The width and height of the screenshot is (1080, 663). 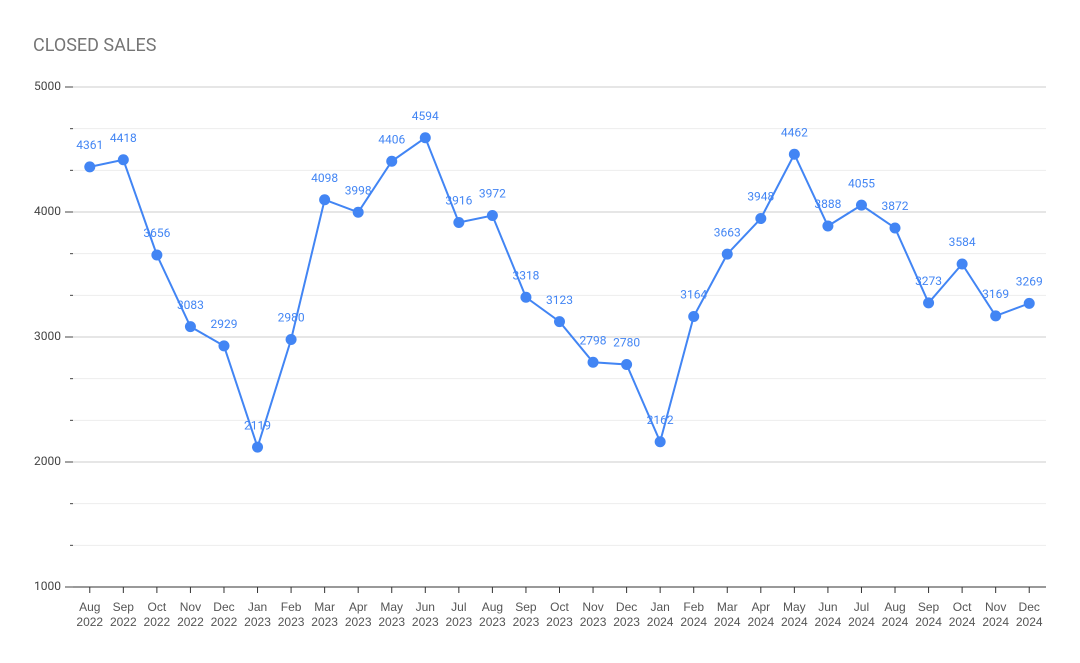 I want to click on x-tick-label: Jul 2023, so click(x=459, y=614).